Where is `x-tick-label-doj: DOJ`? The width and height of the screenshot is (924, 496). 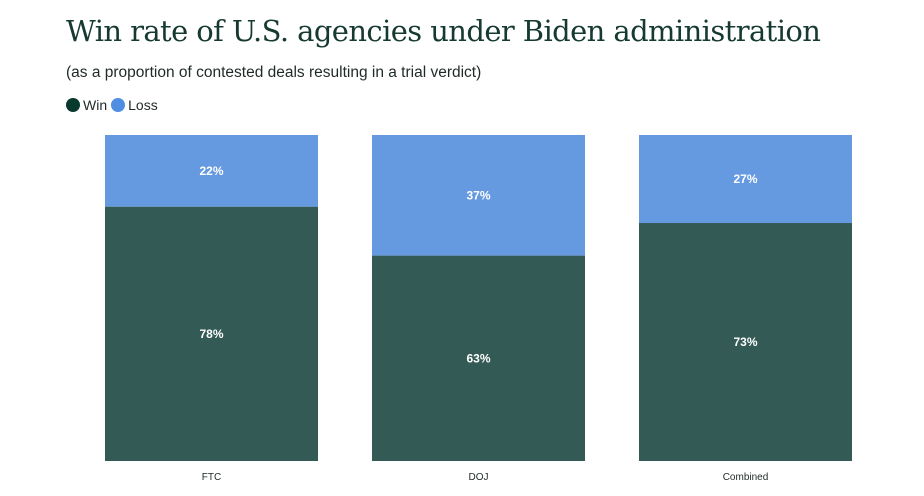 x-tick-label-doj: DOJ is located at coordinates (479, 477).